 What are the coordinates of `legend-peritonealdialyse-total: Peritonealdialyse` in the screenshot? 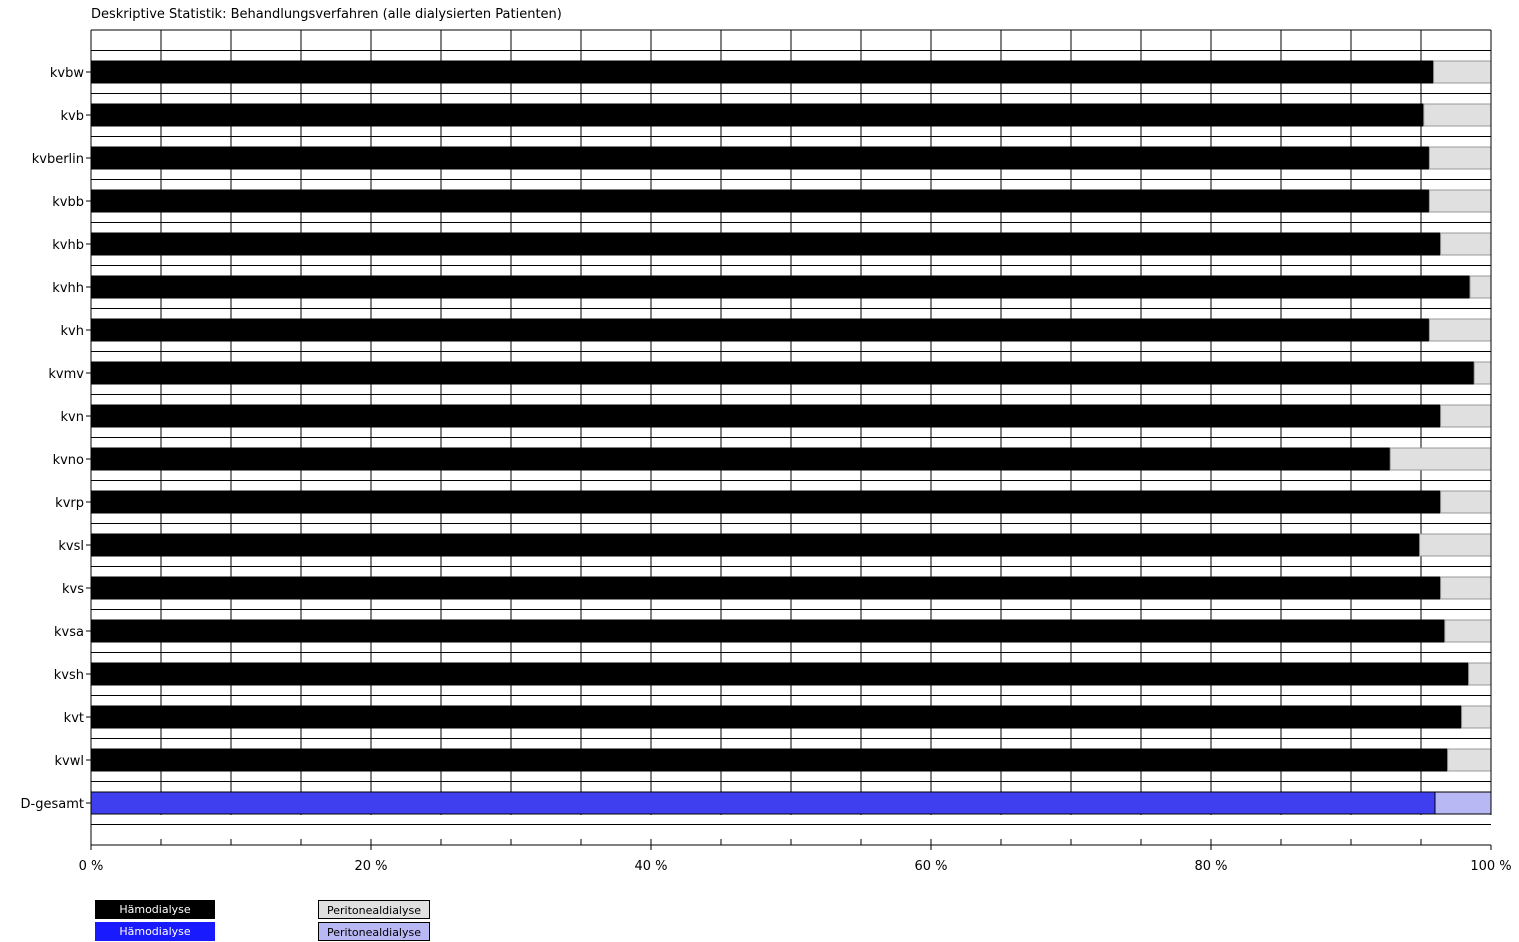 It's located at (374, 931).